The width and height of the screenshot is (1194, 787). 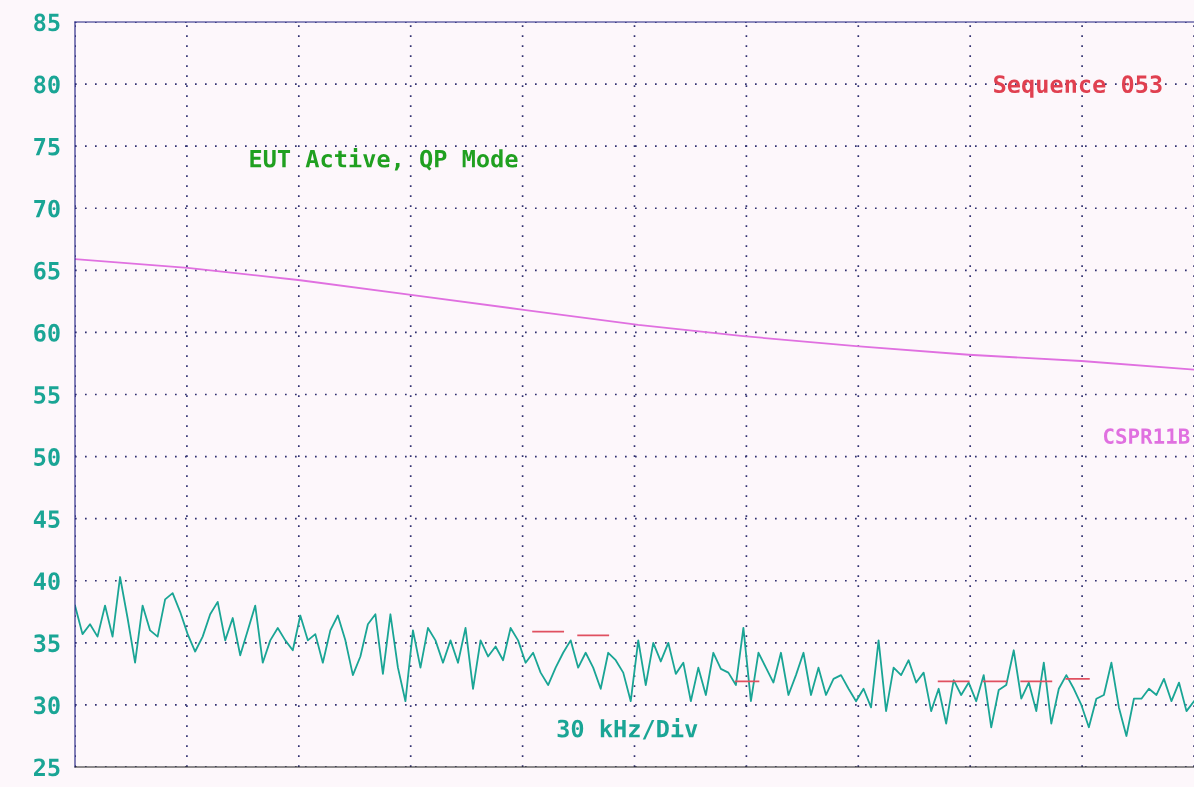 I want to click on y-tick-label: 55, so click(x=47, y=395).